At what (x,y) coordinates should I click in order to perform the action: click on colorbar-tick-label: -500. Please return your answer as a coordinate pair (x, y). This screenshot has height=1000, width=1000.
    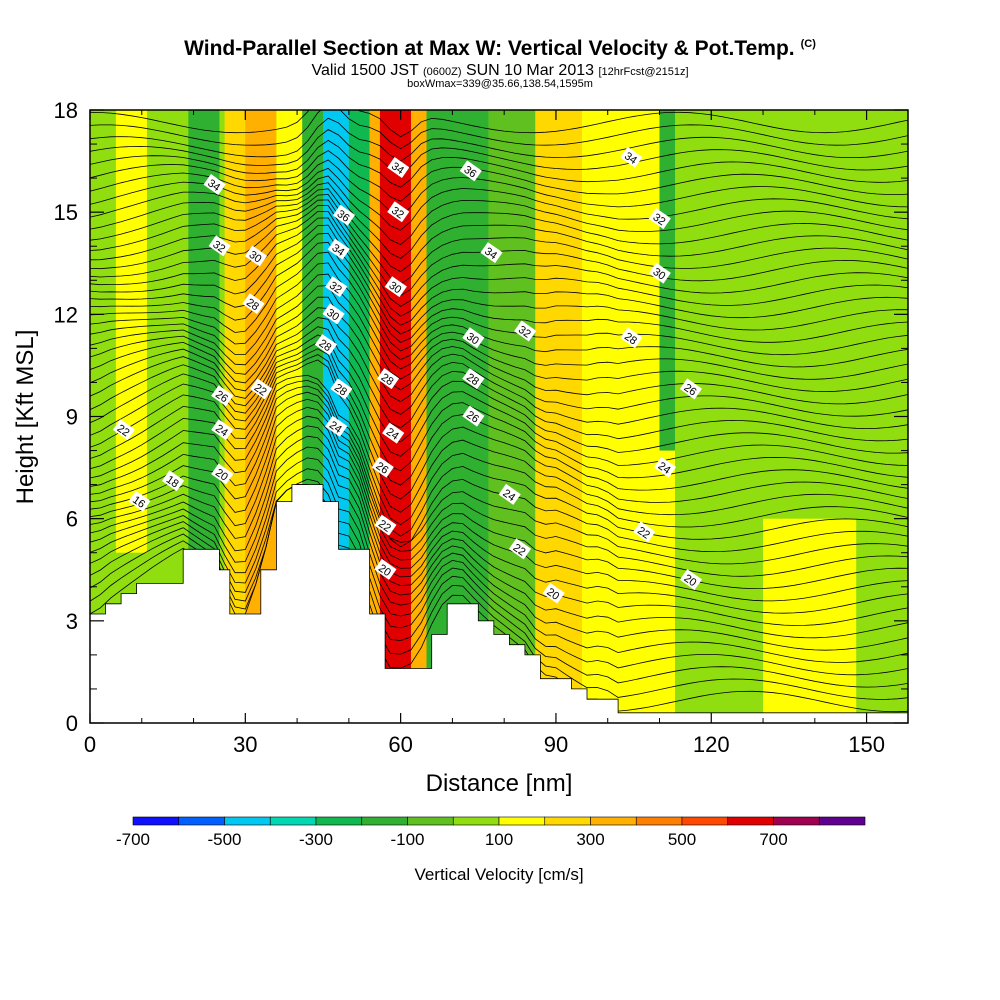
    Looking at the image, I should click on (224, 839).